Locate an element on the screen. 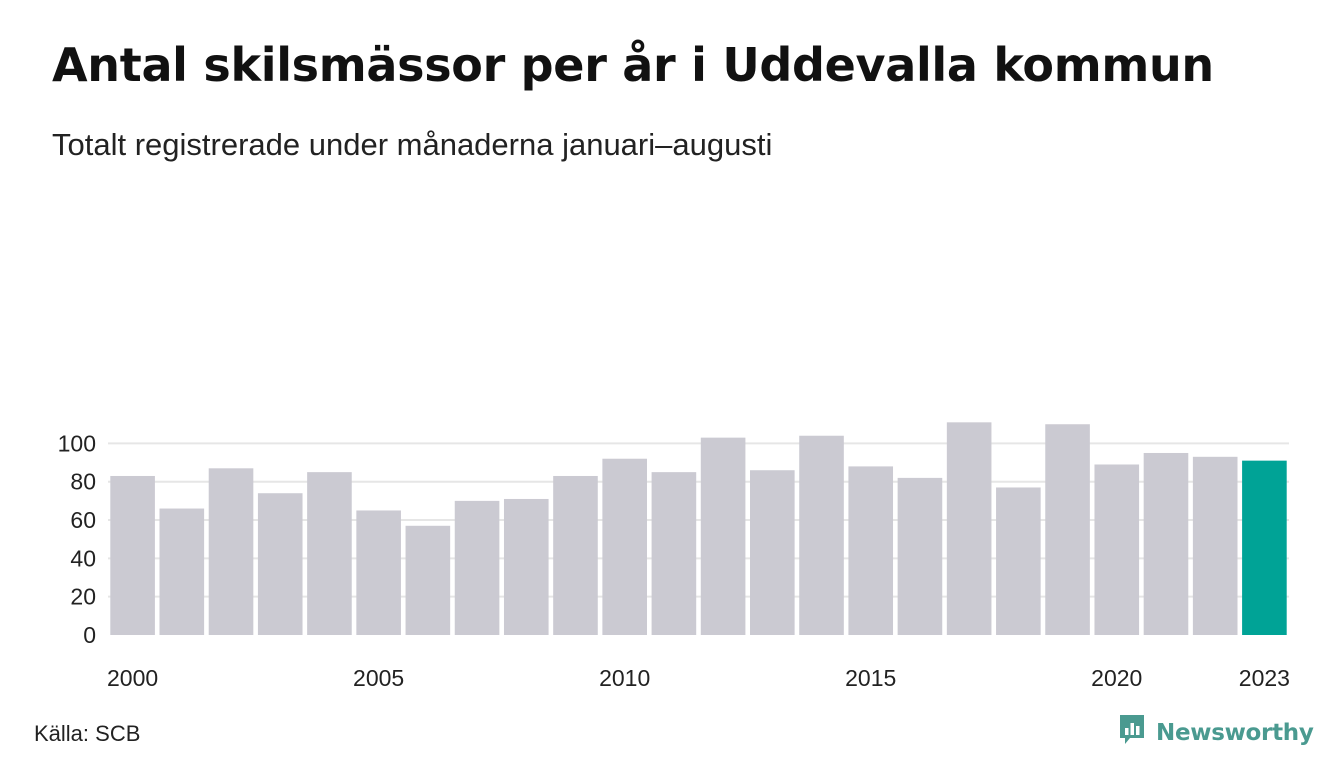 Image resolution: width=1340 pixels, height=780 pixels. bar-chart-speech-bubble-icon is located at coordinates (1132, 732).